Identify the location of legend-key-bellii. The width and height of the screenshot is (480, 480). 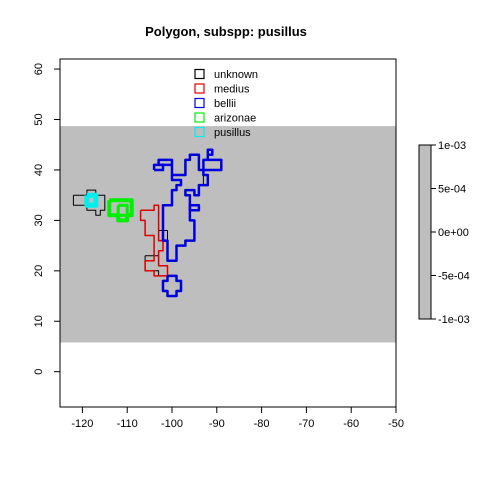
(199, 103).